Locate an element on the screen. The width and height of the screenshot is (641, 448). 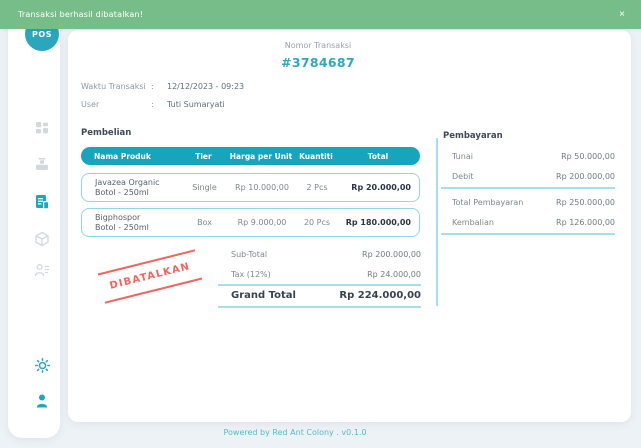
summary-label: Tax (12%) is located at coordinates (251, 274).